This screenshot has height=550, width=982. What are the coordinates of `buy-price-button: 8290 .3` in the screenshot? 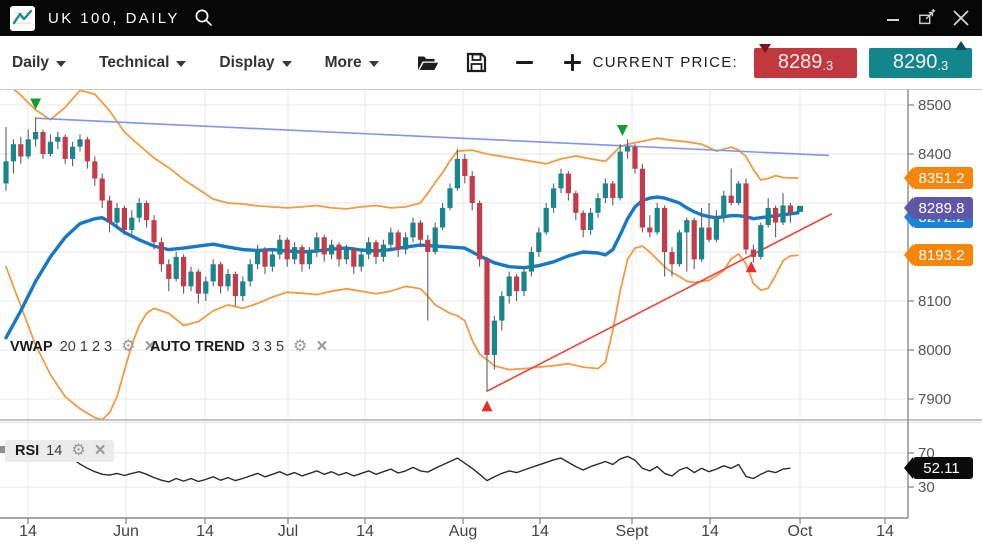 It's located at (920, 59).